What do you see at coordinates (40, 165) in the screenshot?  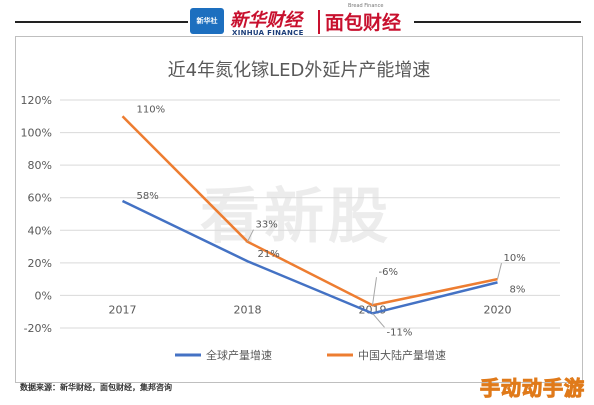 I see `y-tick-label: 80%` at bounding box center [40, 165].